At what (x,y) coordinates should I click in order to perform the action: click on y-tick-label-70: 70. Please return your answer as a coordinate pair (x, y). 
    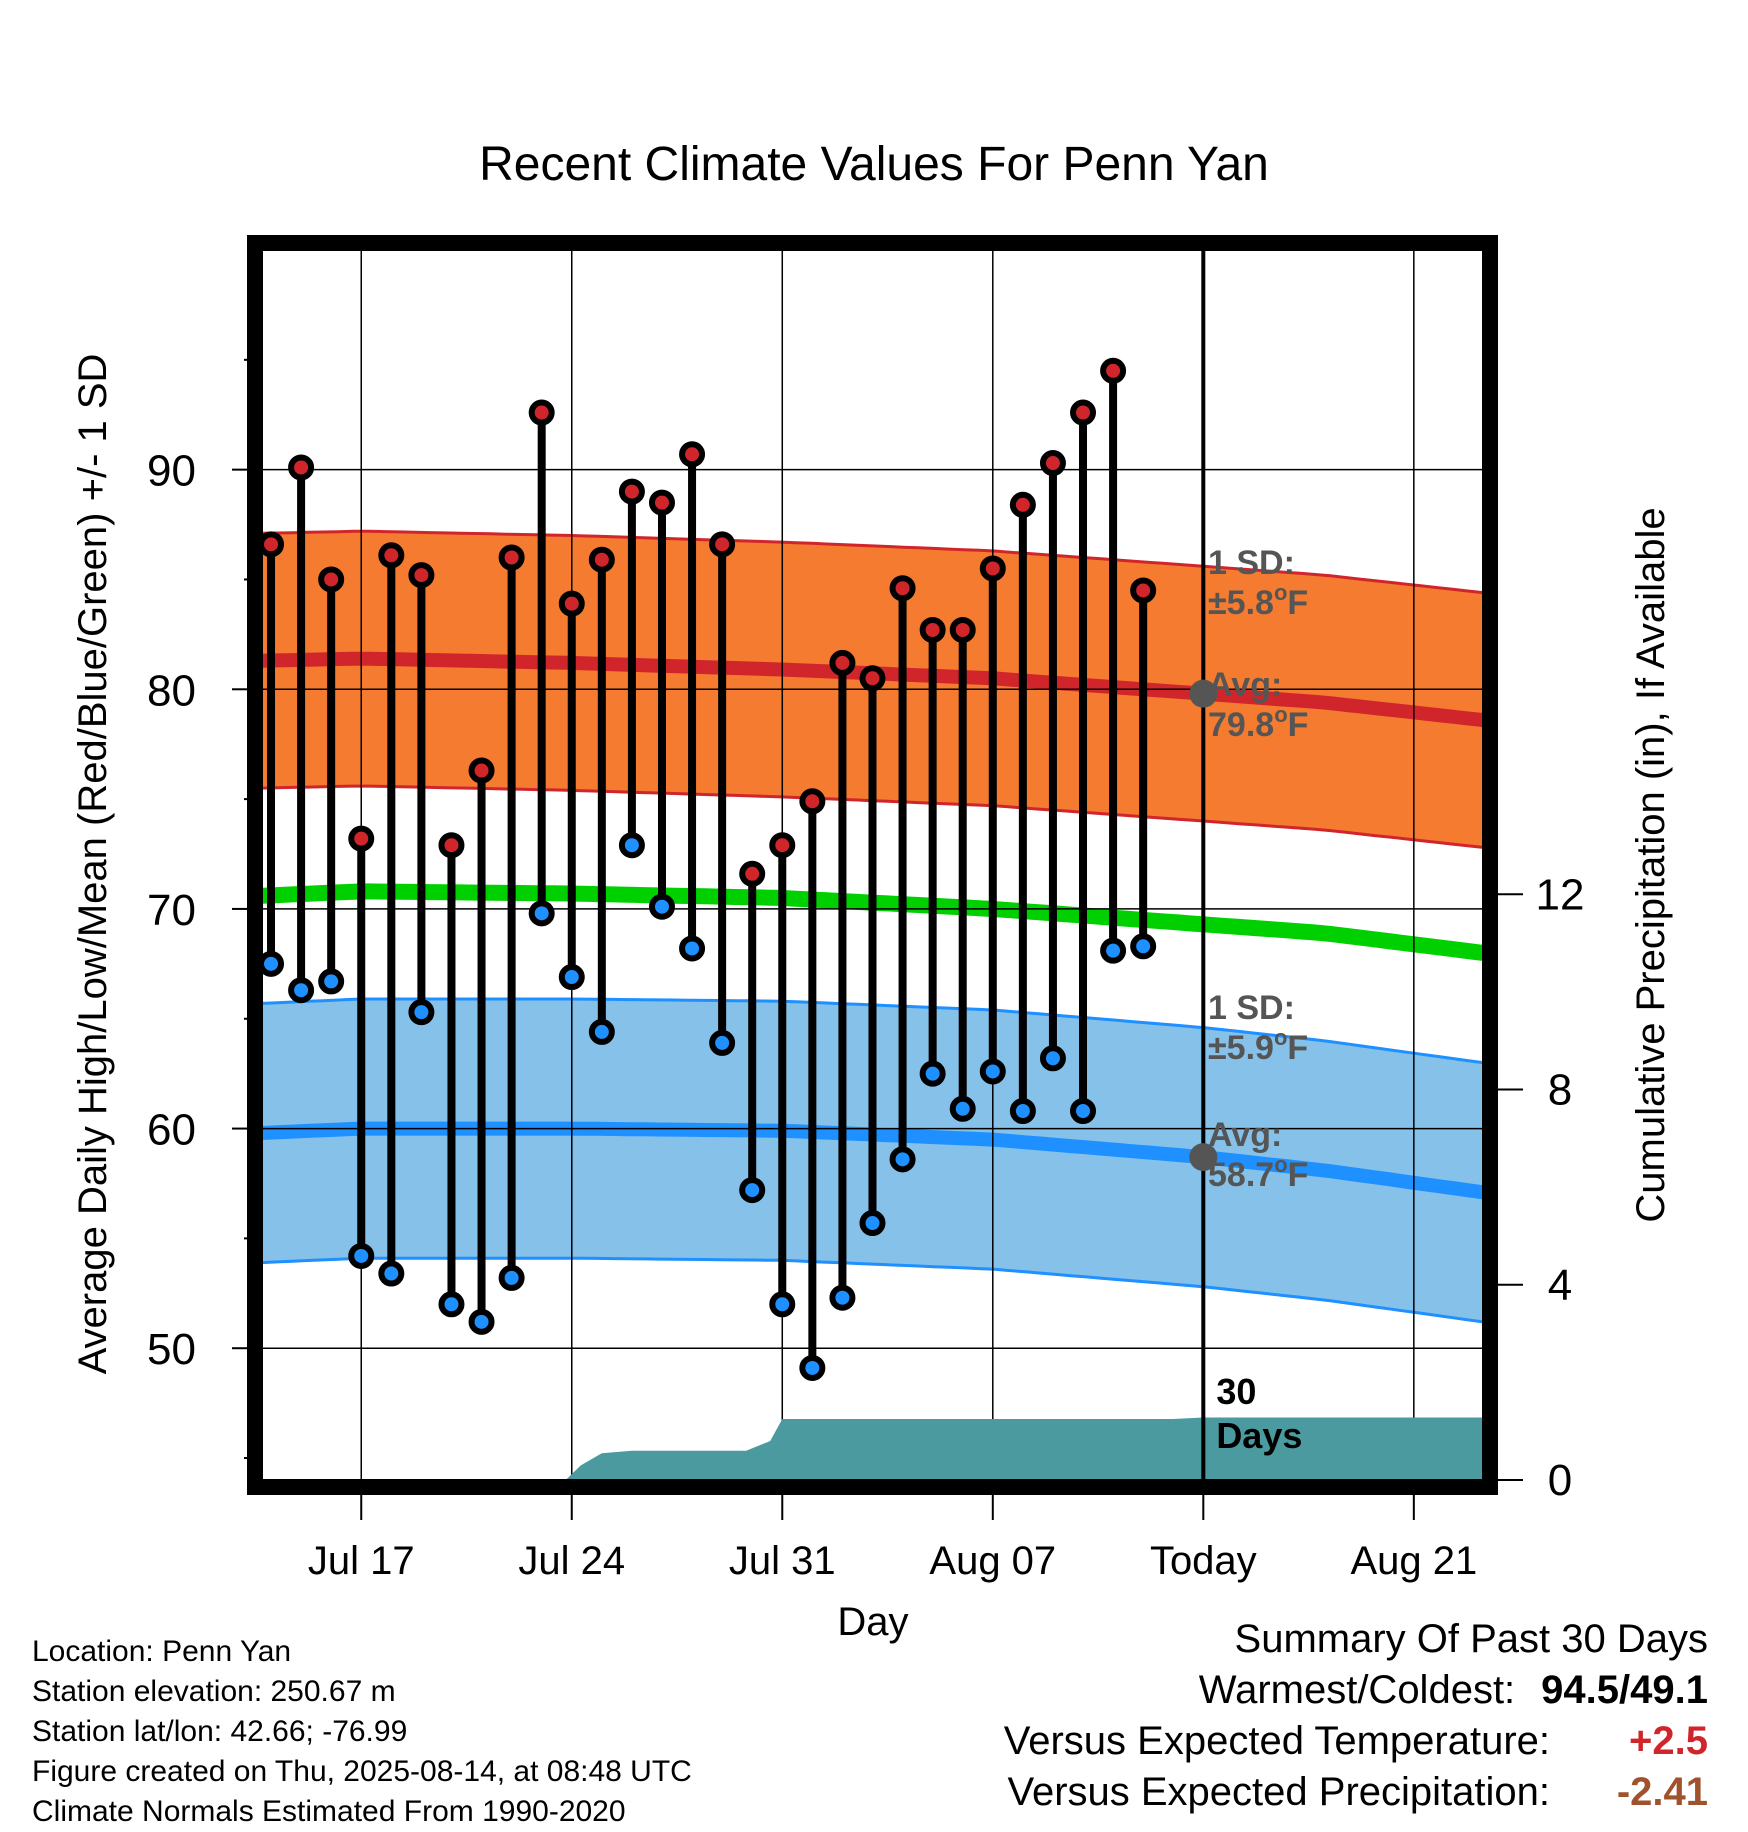
    Looking at the image, I should click on (171, 910).